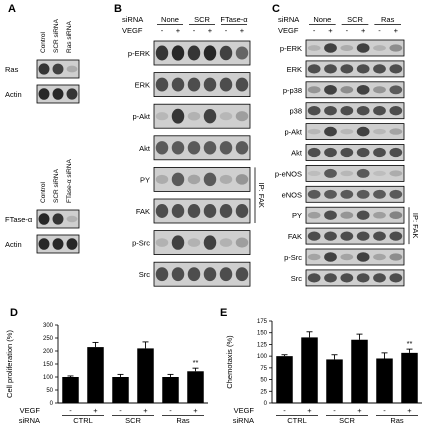  Describe the element at coordinates (141, 243) in the screenshot. I see `panel_b-row-label: p-Src` at that location.